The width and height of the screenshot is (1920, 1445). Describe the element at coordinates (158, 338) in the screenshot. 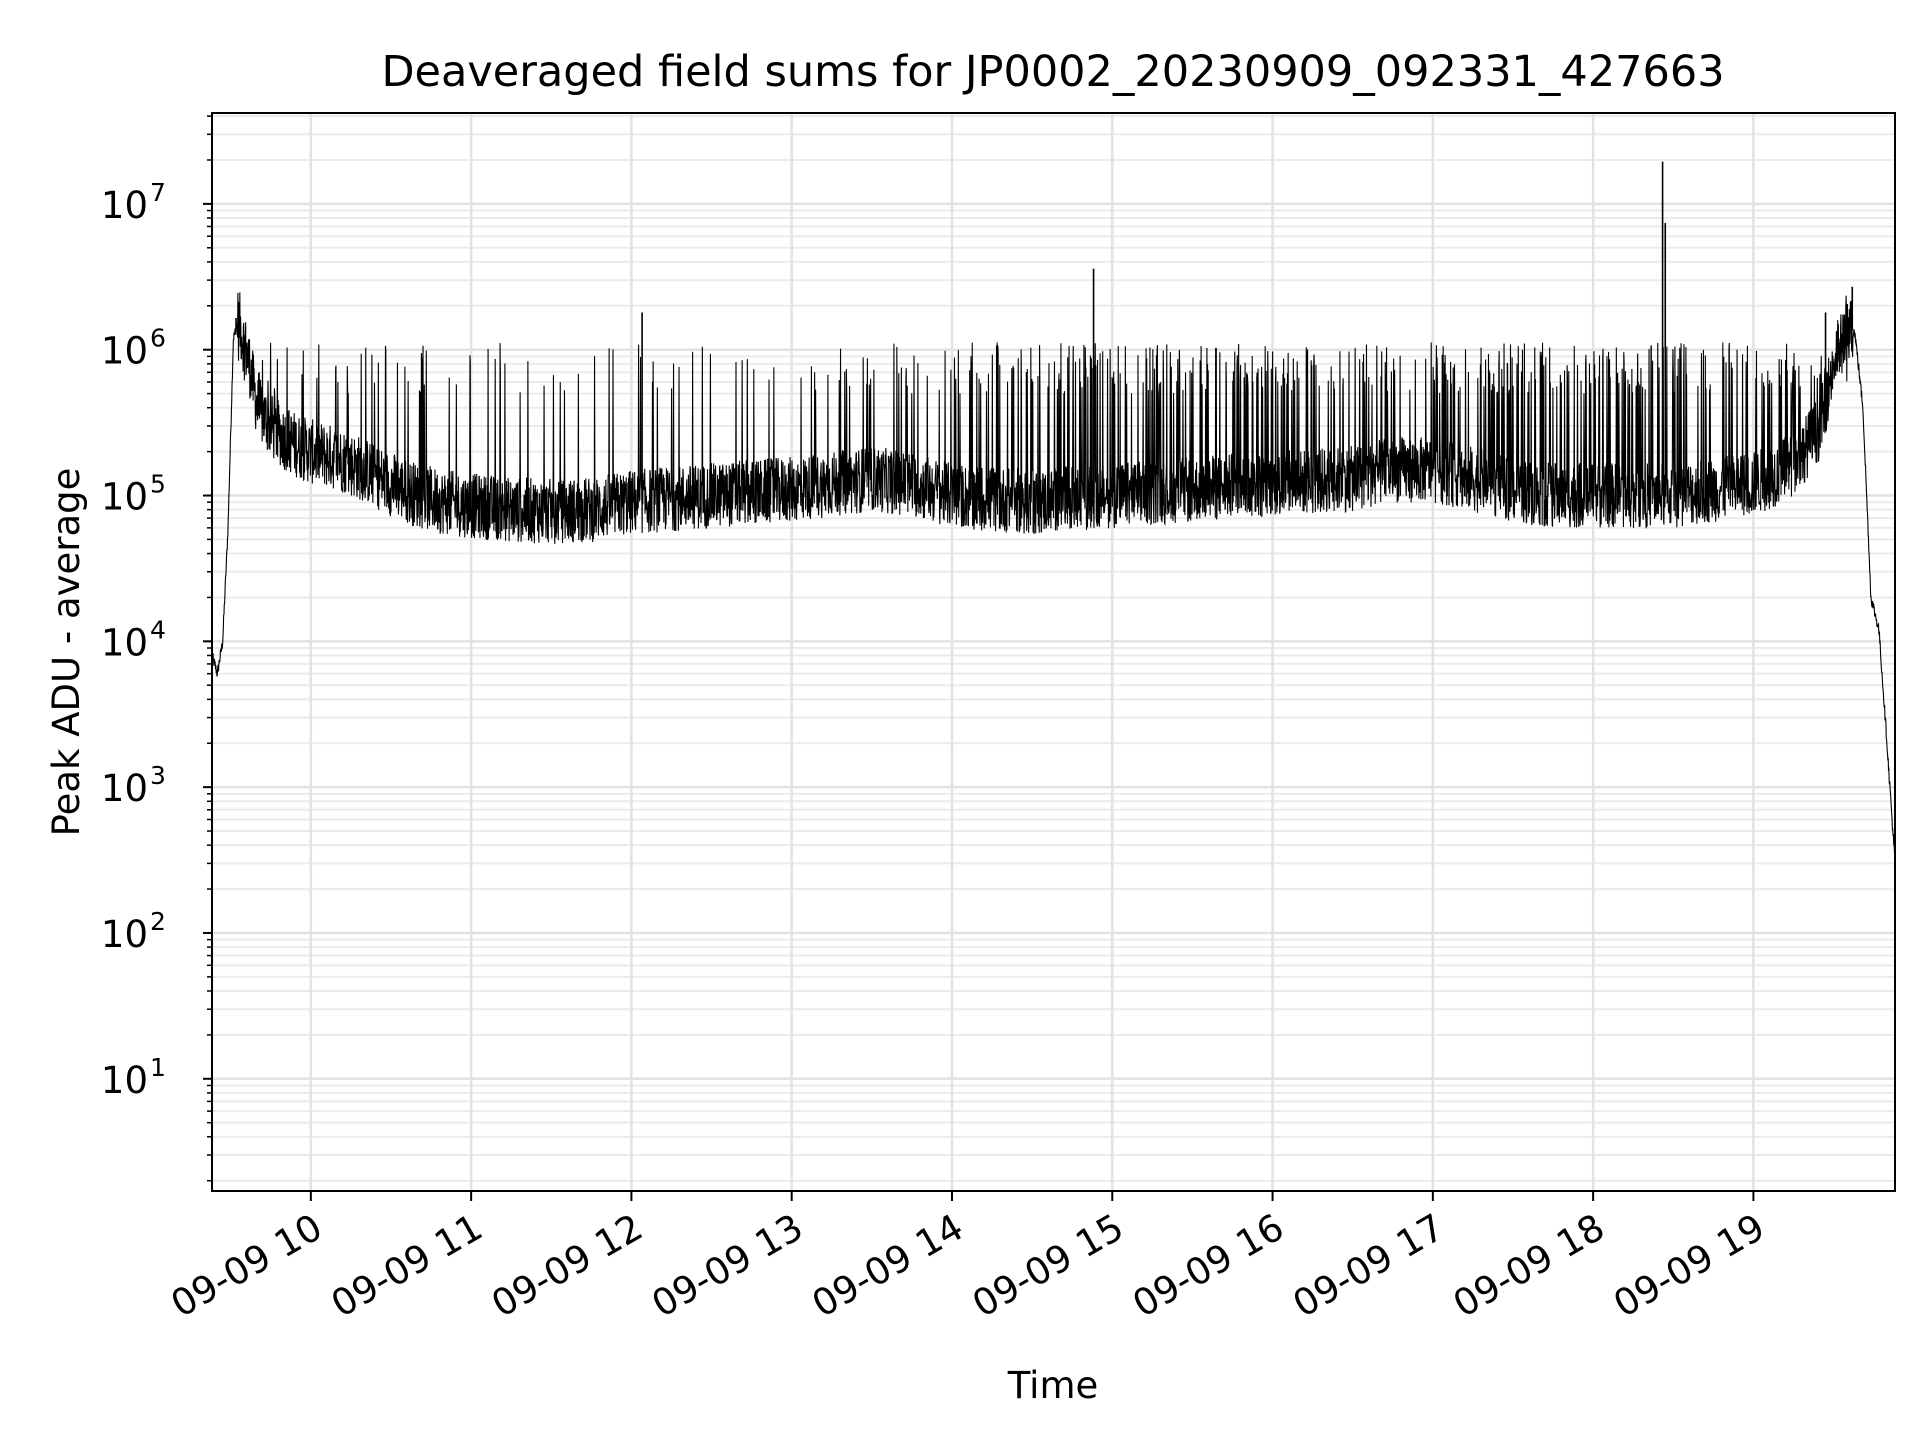

I see `y-tick-label-exponent: 6` at that location.